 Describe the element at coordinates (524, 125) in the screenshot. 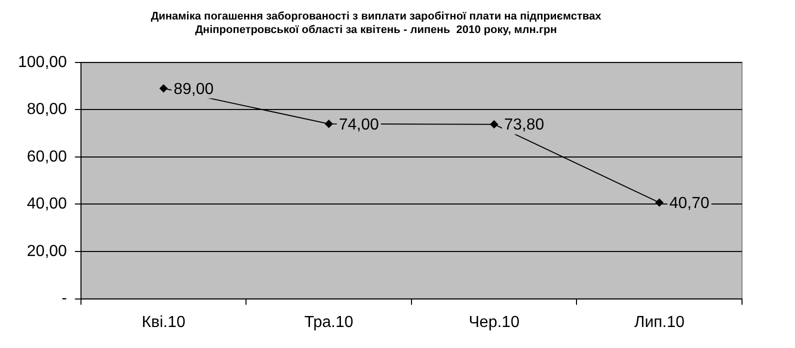

I see `data-label: 73,80` at that location.